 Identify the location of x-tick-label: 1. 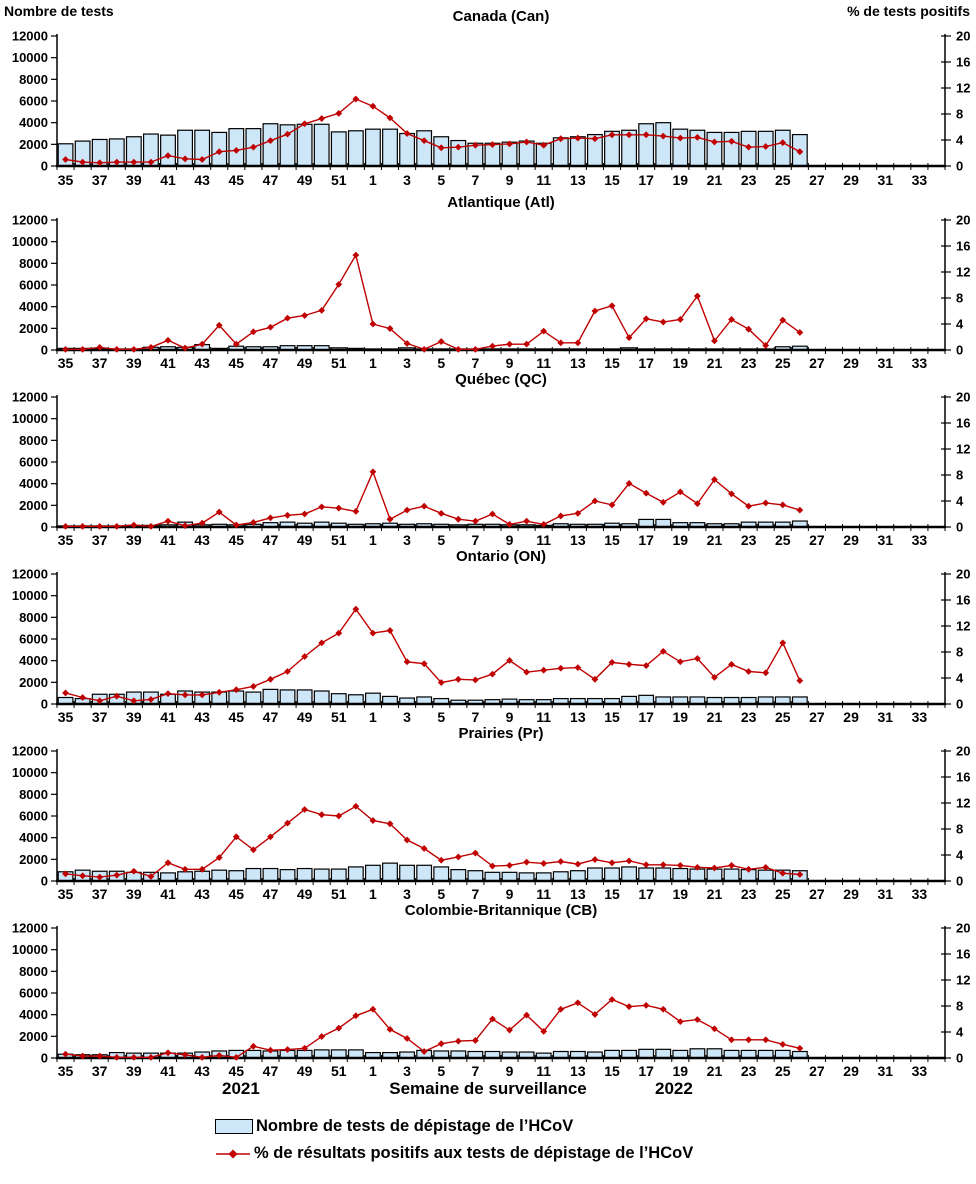
(373, 539).